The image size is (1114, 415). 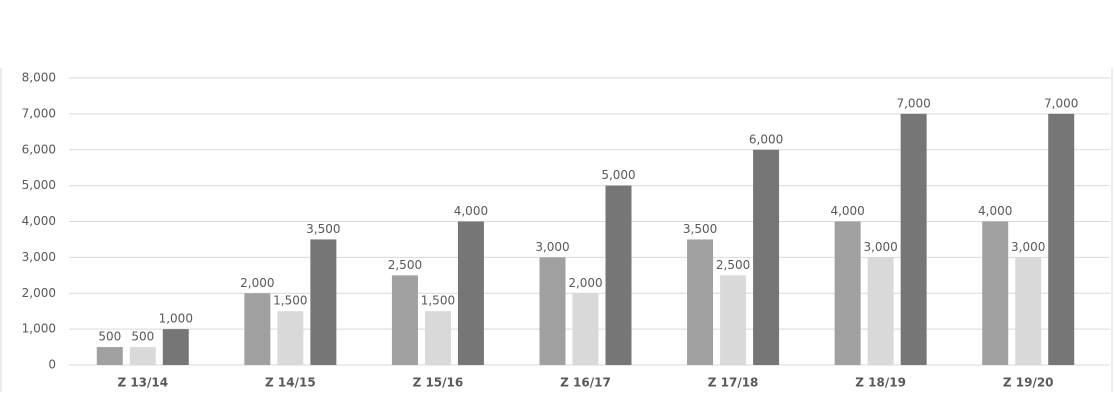 What do you see at coordinates (618, 175) in the screenshot?
I see `data-label: 5,000` at bounding box center [618, 175].